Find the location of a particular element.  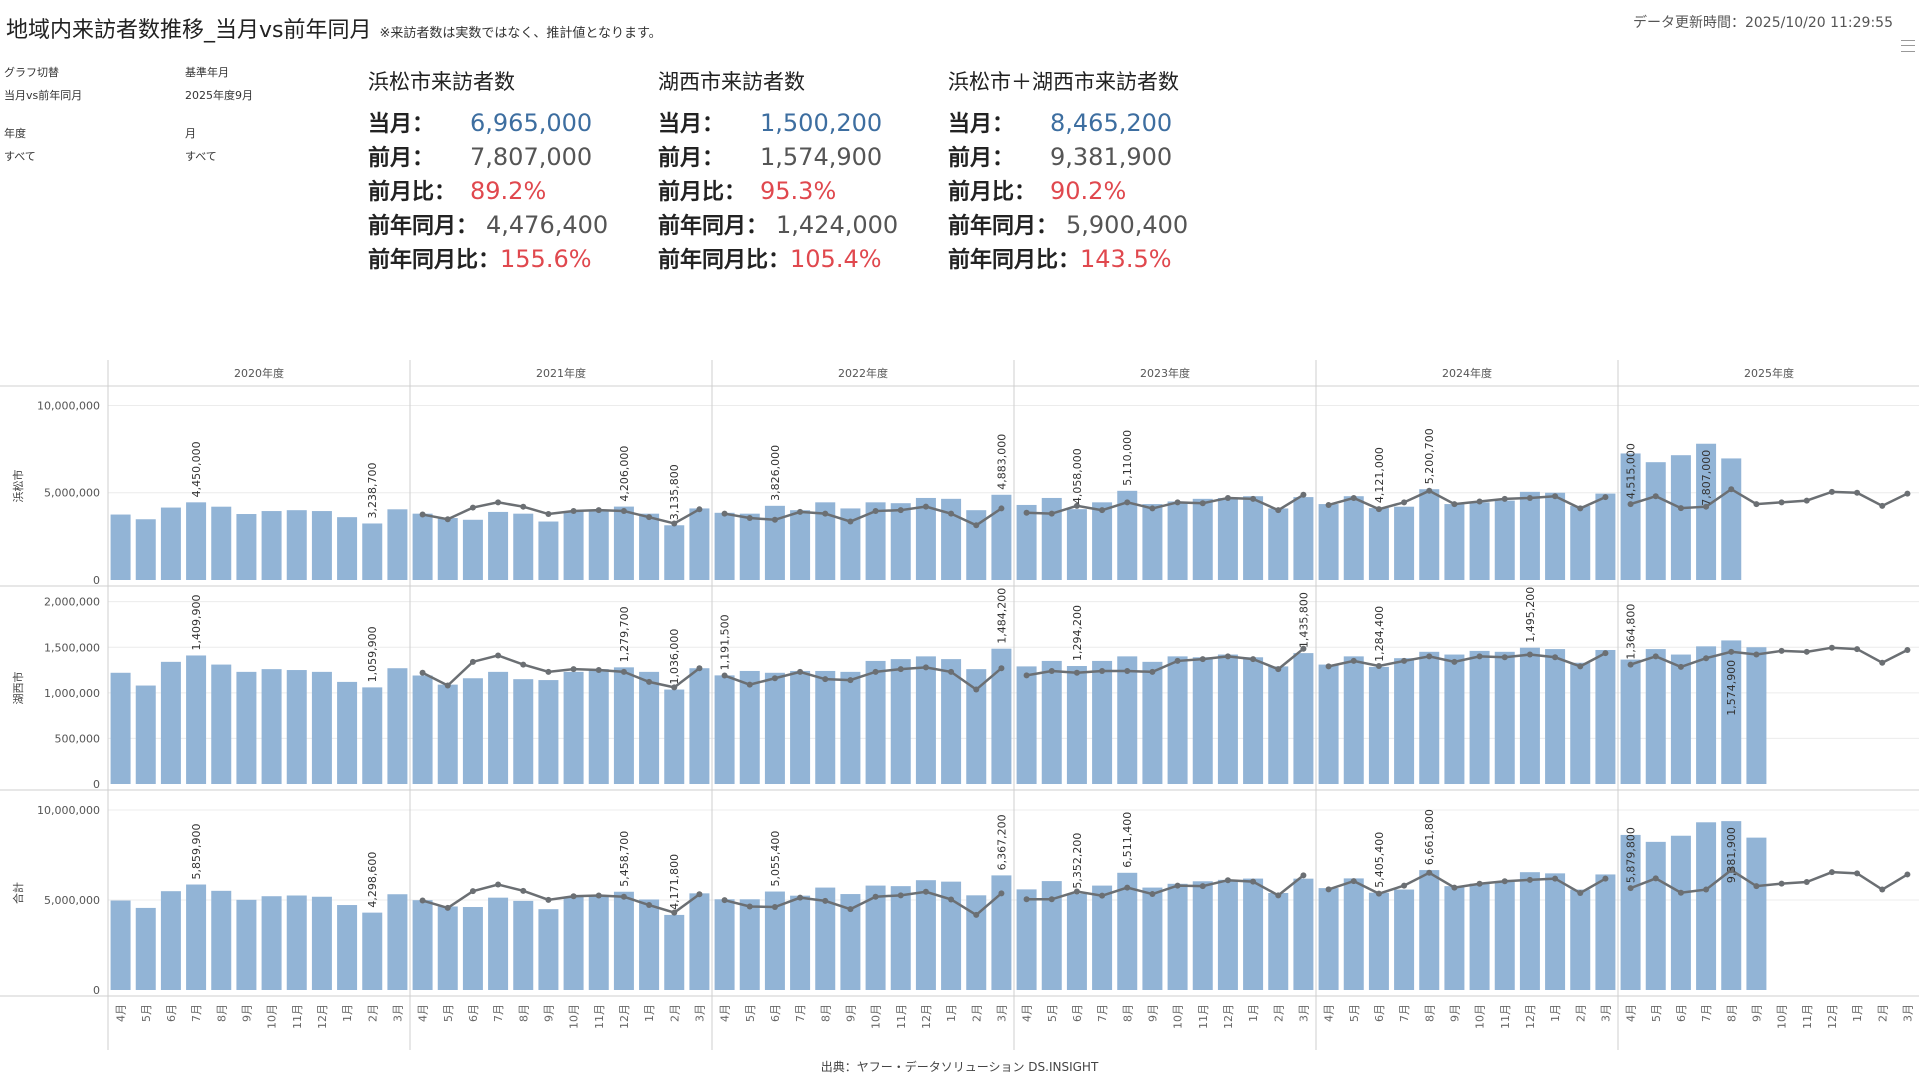

data-label: 5,405,400 is located at coordinates (1379, 860).